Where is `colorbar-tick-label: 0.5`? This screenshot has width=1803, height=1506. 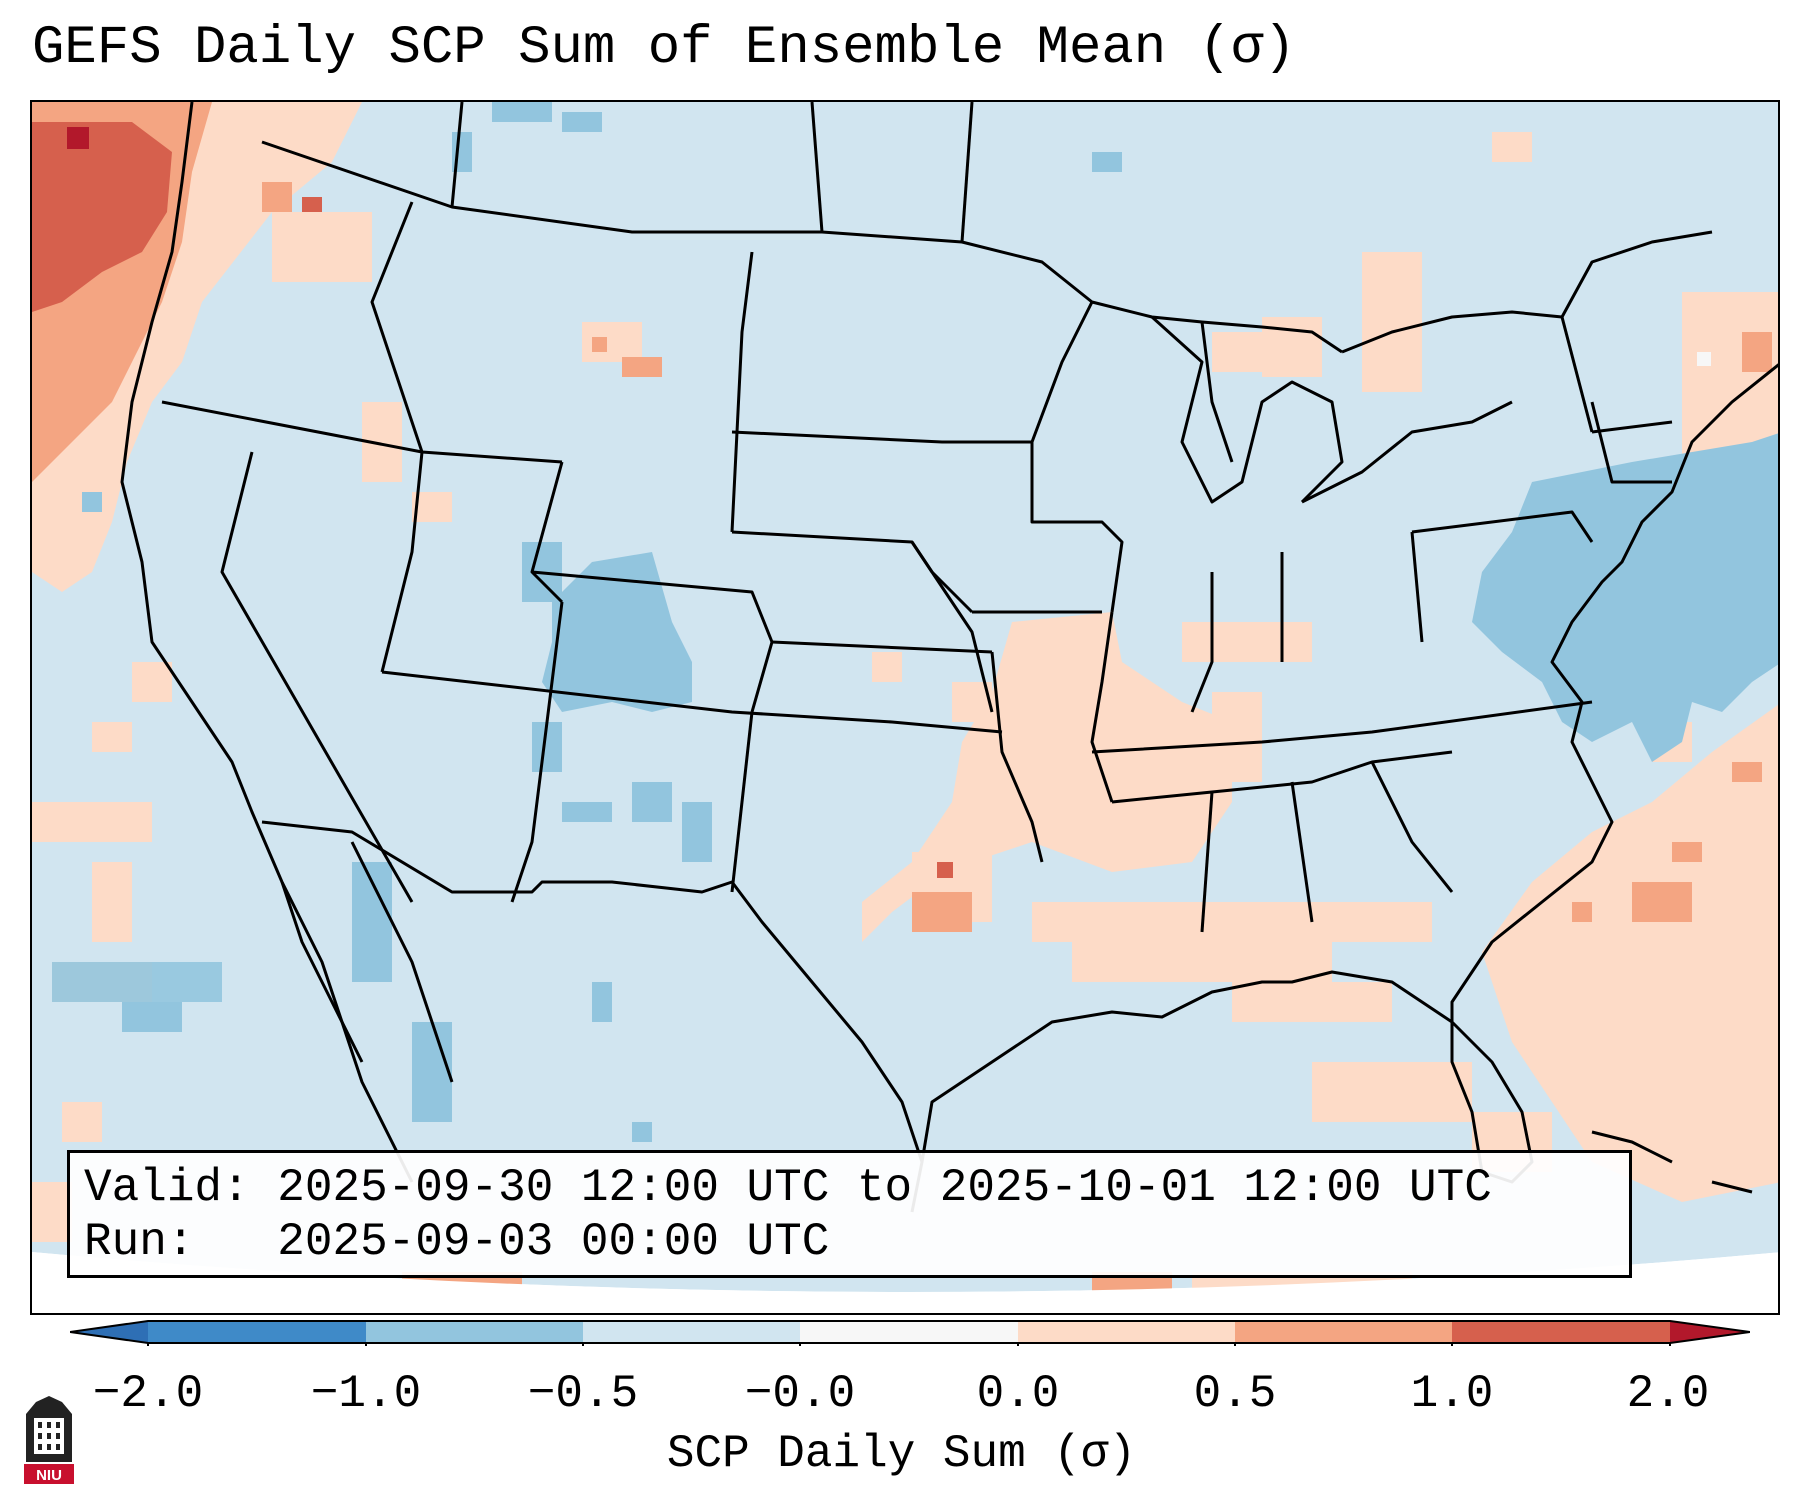 colorbar-tick-label: 0.5 is located at coordinates (1235, 1394).